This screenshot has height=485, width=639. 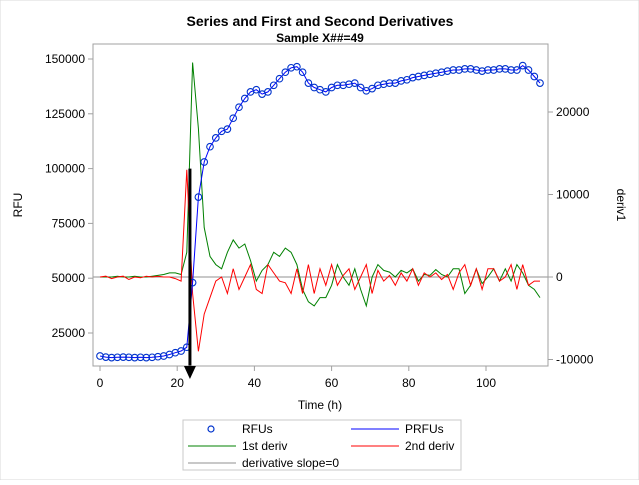 What do you see at coordinates (575, 360) in the screenshot?
I see `y2-tick-label: -10000` at bounding box center [575, 360].